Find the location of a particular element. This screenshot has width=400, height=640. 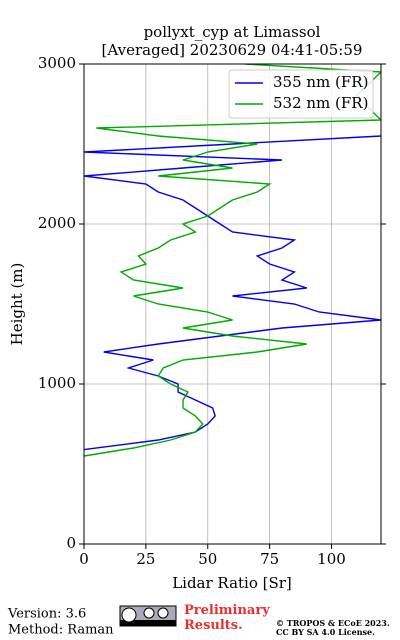

copyright: © TROPOS & ECoE 2023. is located at coordinates (333, 623).